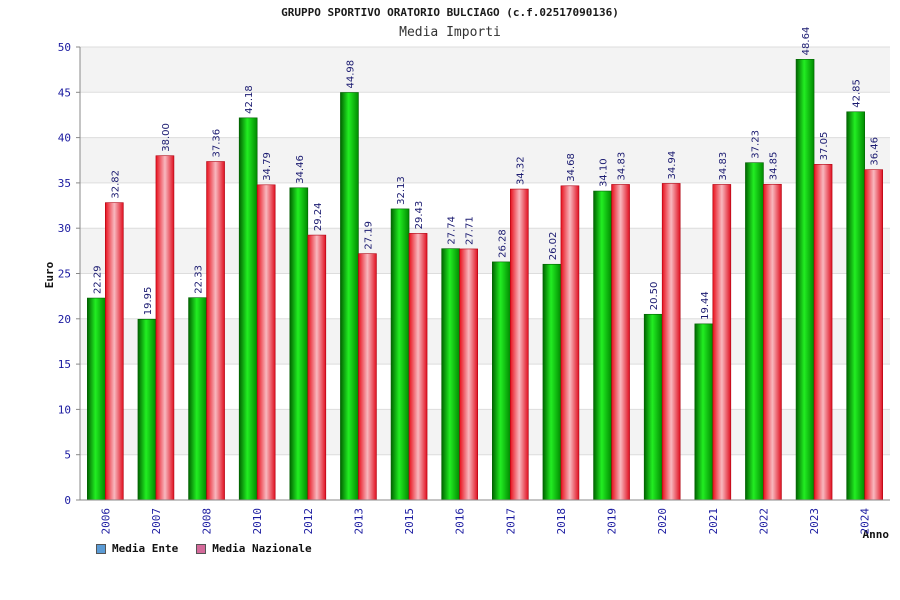 This screenshot has width=900, height=600. What do you see at coordinates (604, 172) in the screenshot?
I see `data-label: 34.10` at bounding box center [604, 172].